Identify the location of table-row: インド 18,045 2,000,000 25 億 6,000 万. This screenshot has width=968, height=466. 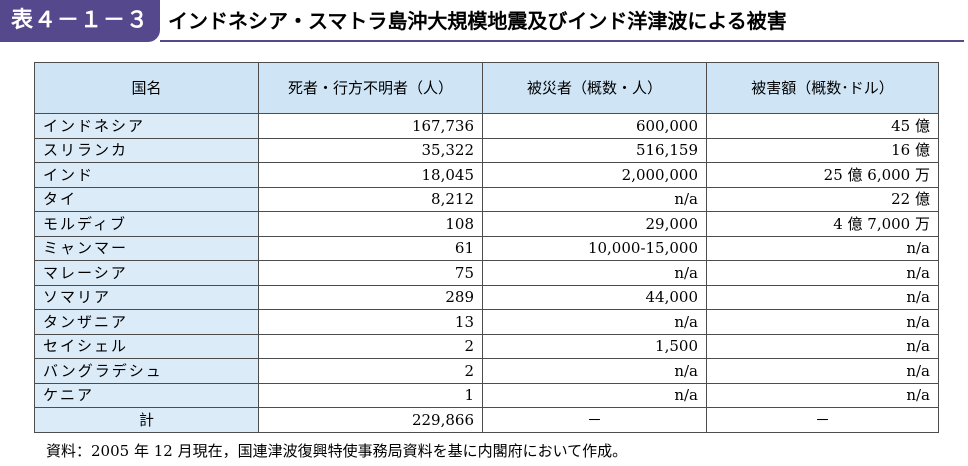
(486, 175).